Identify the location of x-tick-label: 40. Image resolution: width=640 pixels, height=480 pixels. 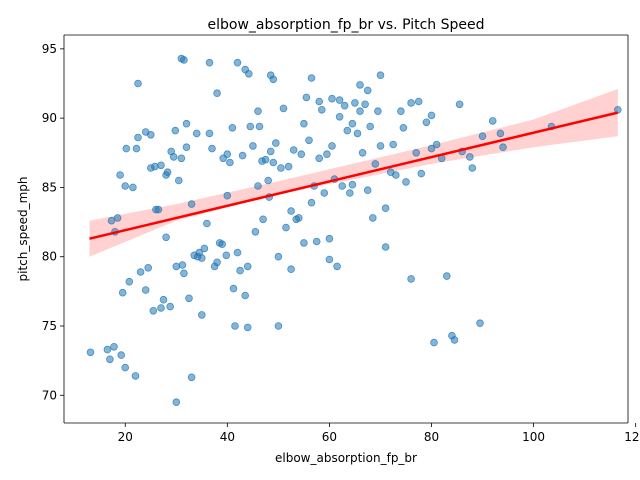
(227, 437).